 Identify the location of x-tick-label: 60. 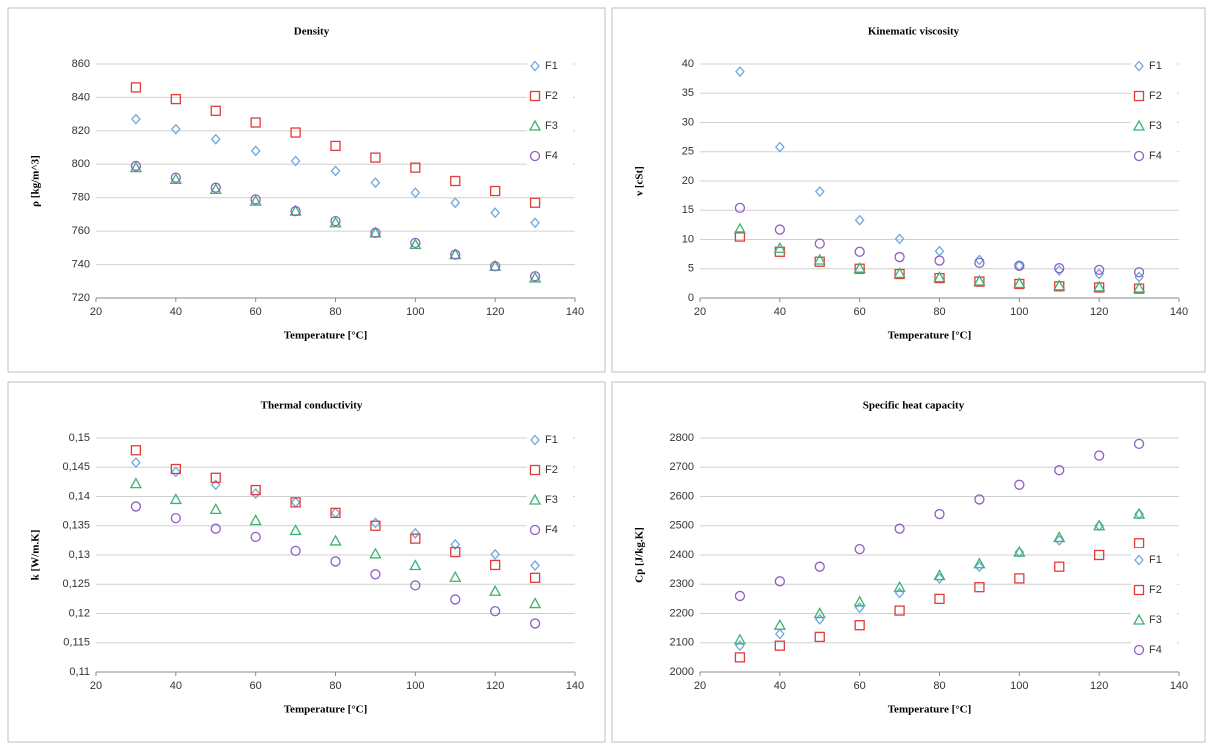
(860, 312).